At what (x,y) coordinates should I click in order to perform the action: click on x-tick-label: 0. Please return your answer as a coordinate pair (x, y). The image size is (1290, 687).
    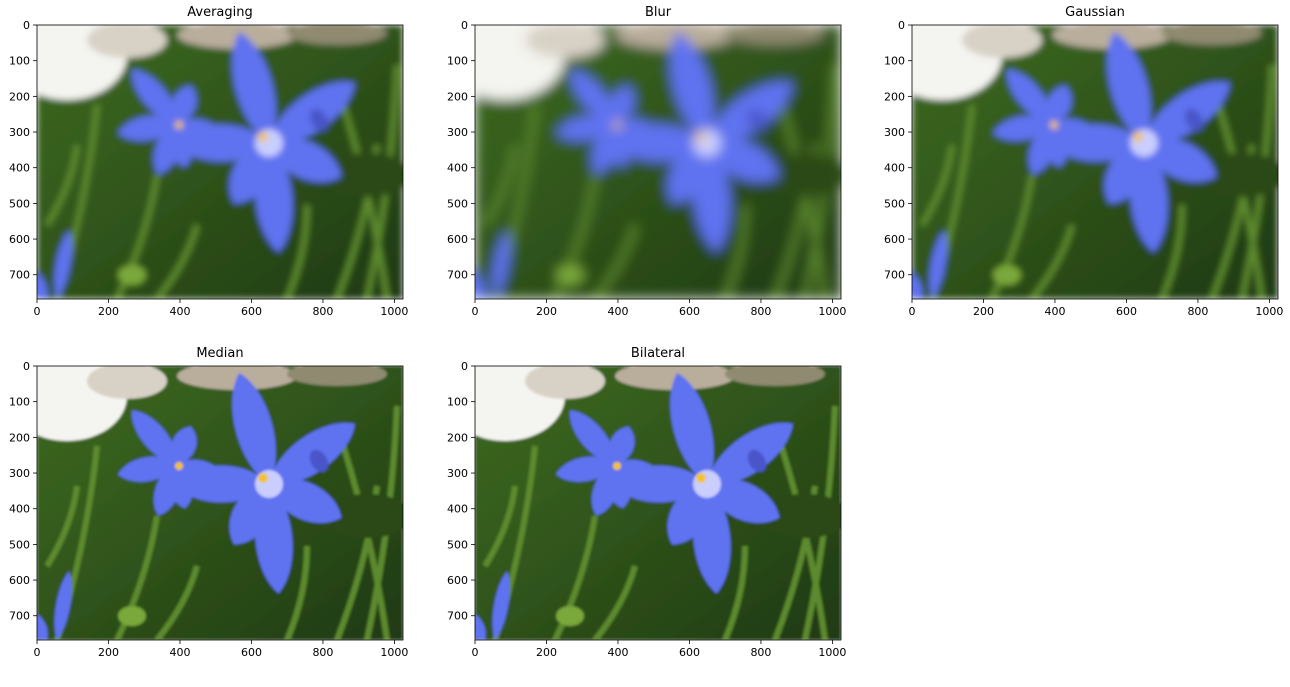
    Looking at the image, I should click on (37, 652).